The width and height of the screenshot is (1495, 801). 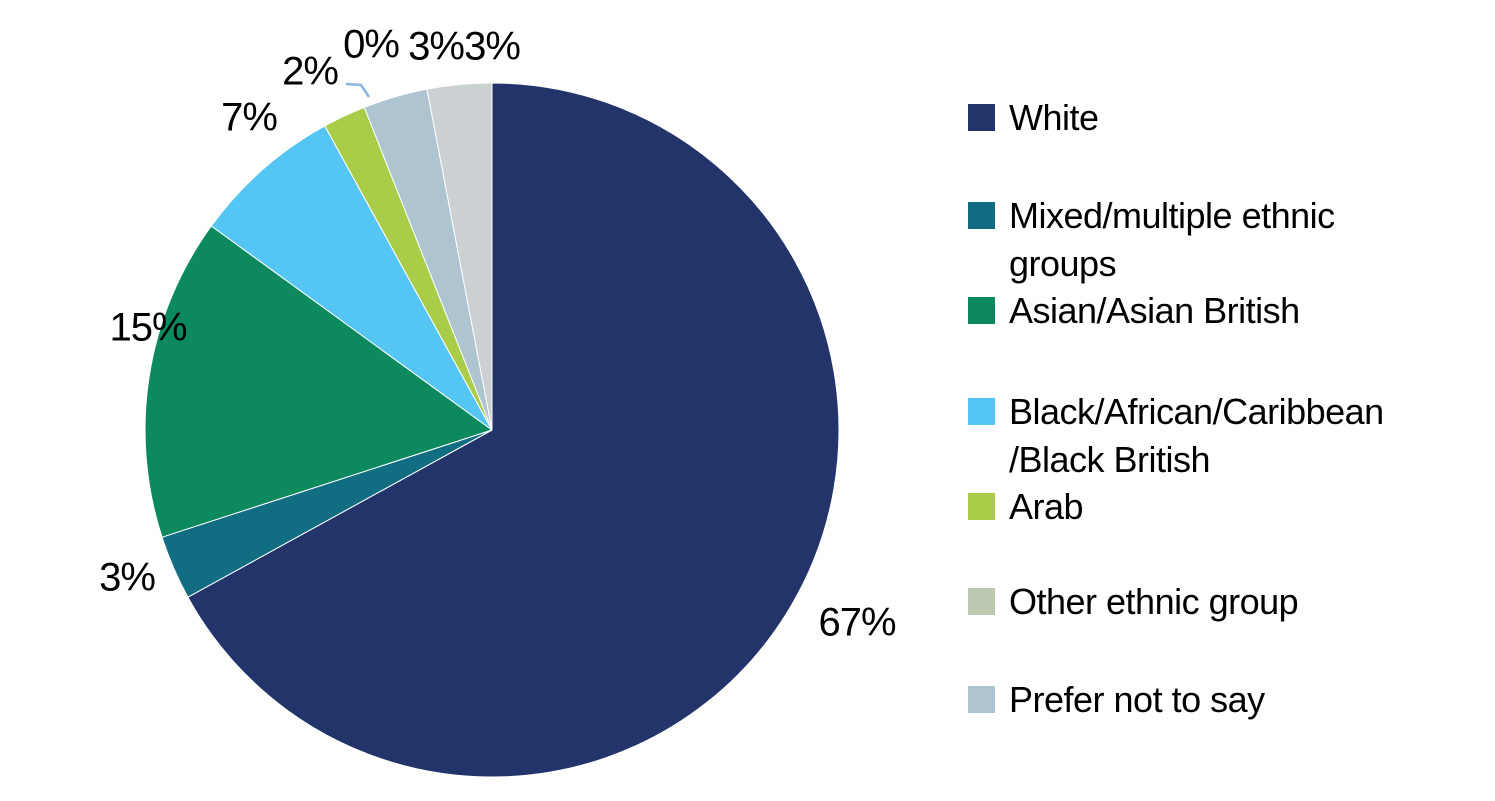 I want to click on legend-label-line: Arab, so click(x=1046, y=506).